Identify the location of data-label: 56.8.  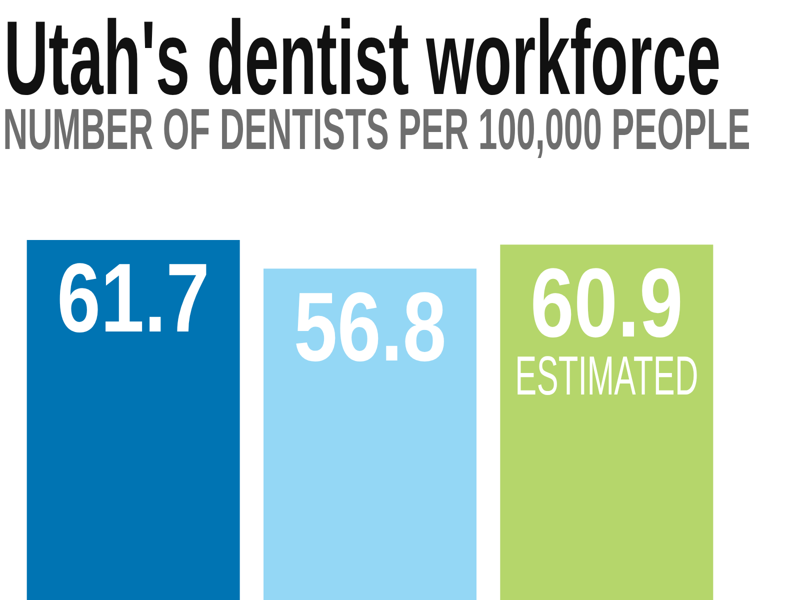
(370, 327).